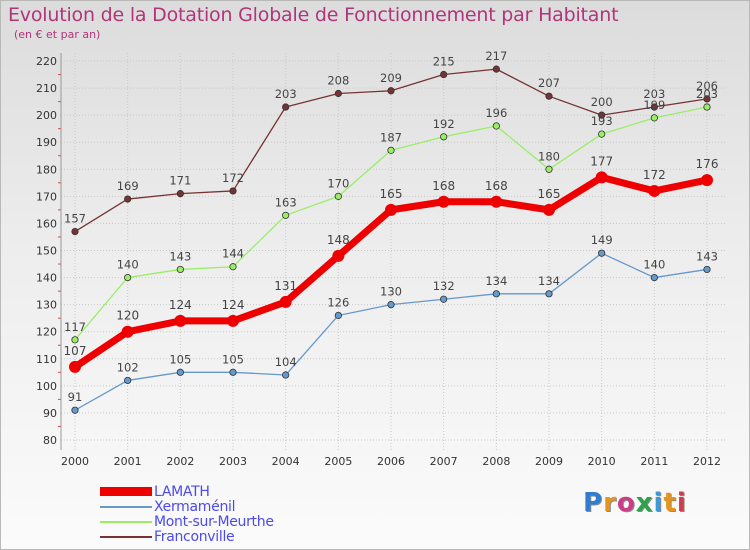  What do you see at coordinates (214, 521) in the screenshot?
I see `legend-label: Mont-sur-Meurthe` at bounding box center [214, 521].